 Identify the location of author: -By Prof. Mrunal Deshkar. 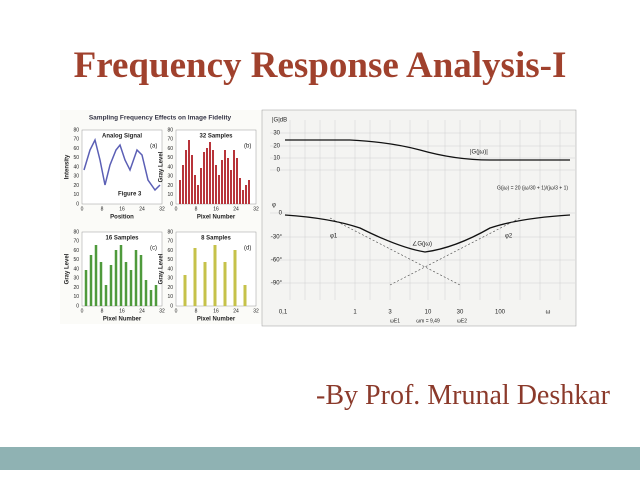
(463, 395).